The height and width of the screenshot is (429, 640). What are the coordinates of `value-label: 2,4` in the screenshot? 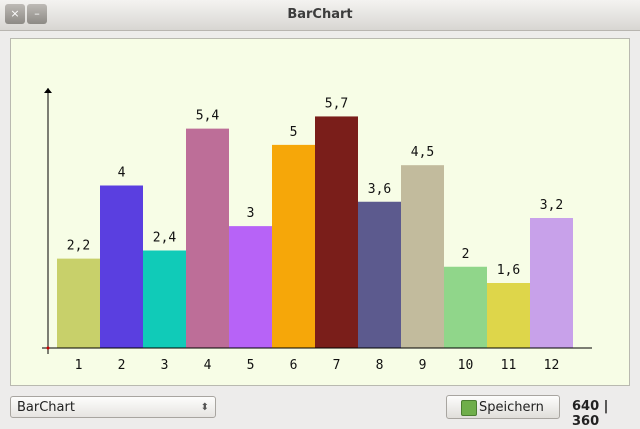 It's located at (165, 238).